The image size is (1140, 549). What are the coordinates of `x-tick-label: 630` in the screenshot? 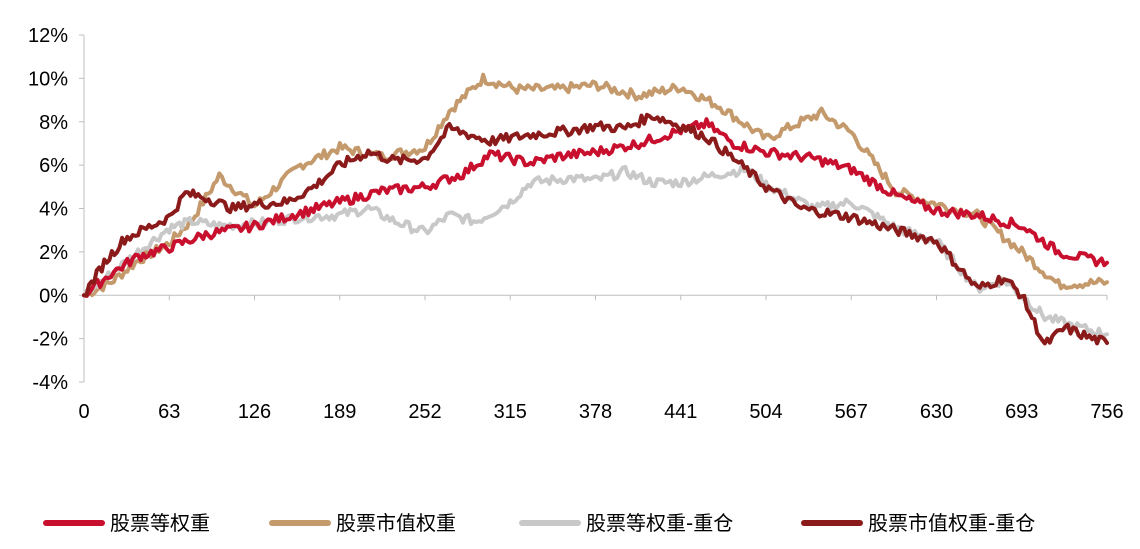 It's located at (936, 412).